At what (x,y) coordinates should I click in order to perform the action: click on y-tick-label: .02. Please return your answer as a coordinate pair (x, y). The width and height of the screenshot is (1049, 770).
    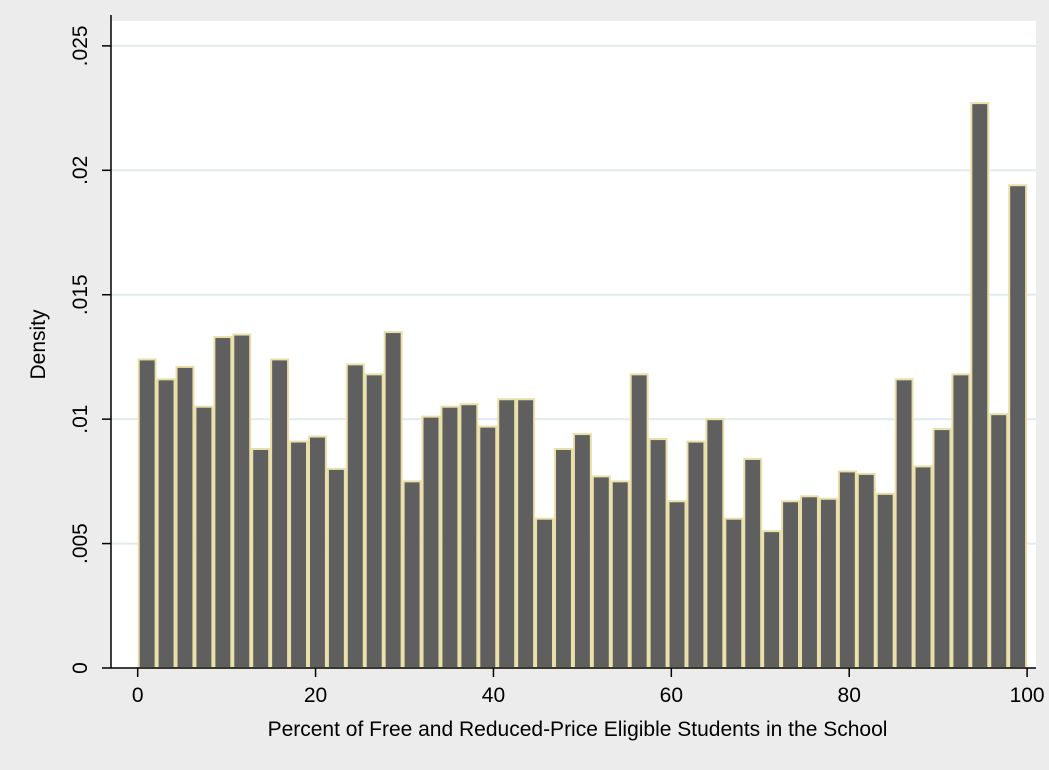
    Looking at the image, I should click on (80, 170).